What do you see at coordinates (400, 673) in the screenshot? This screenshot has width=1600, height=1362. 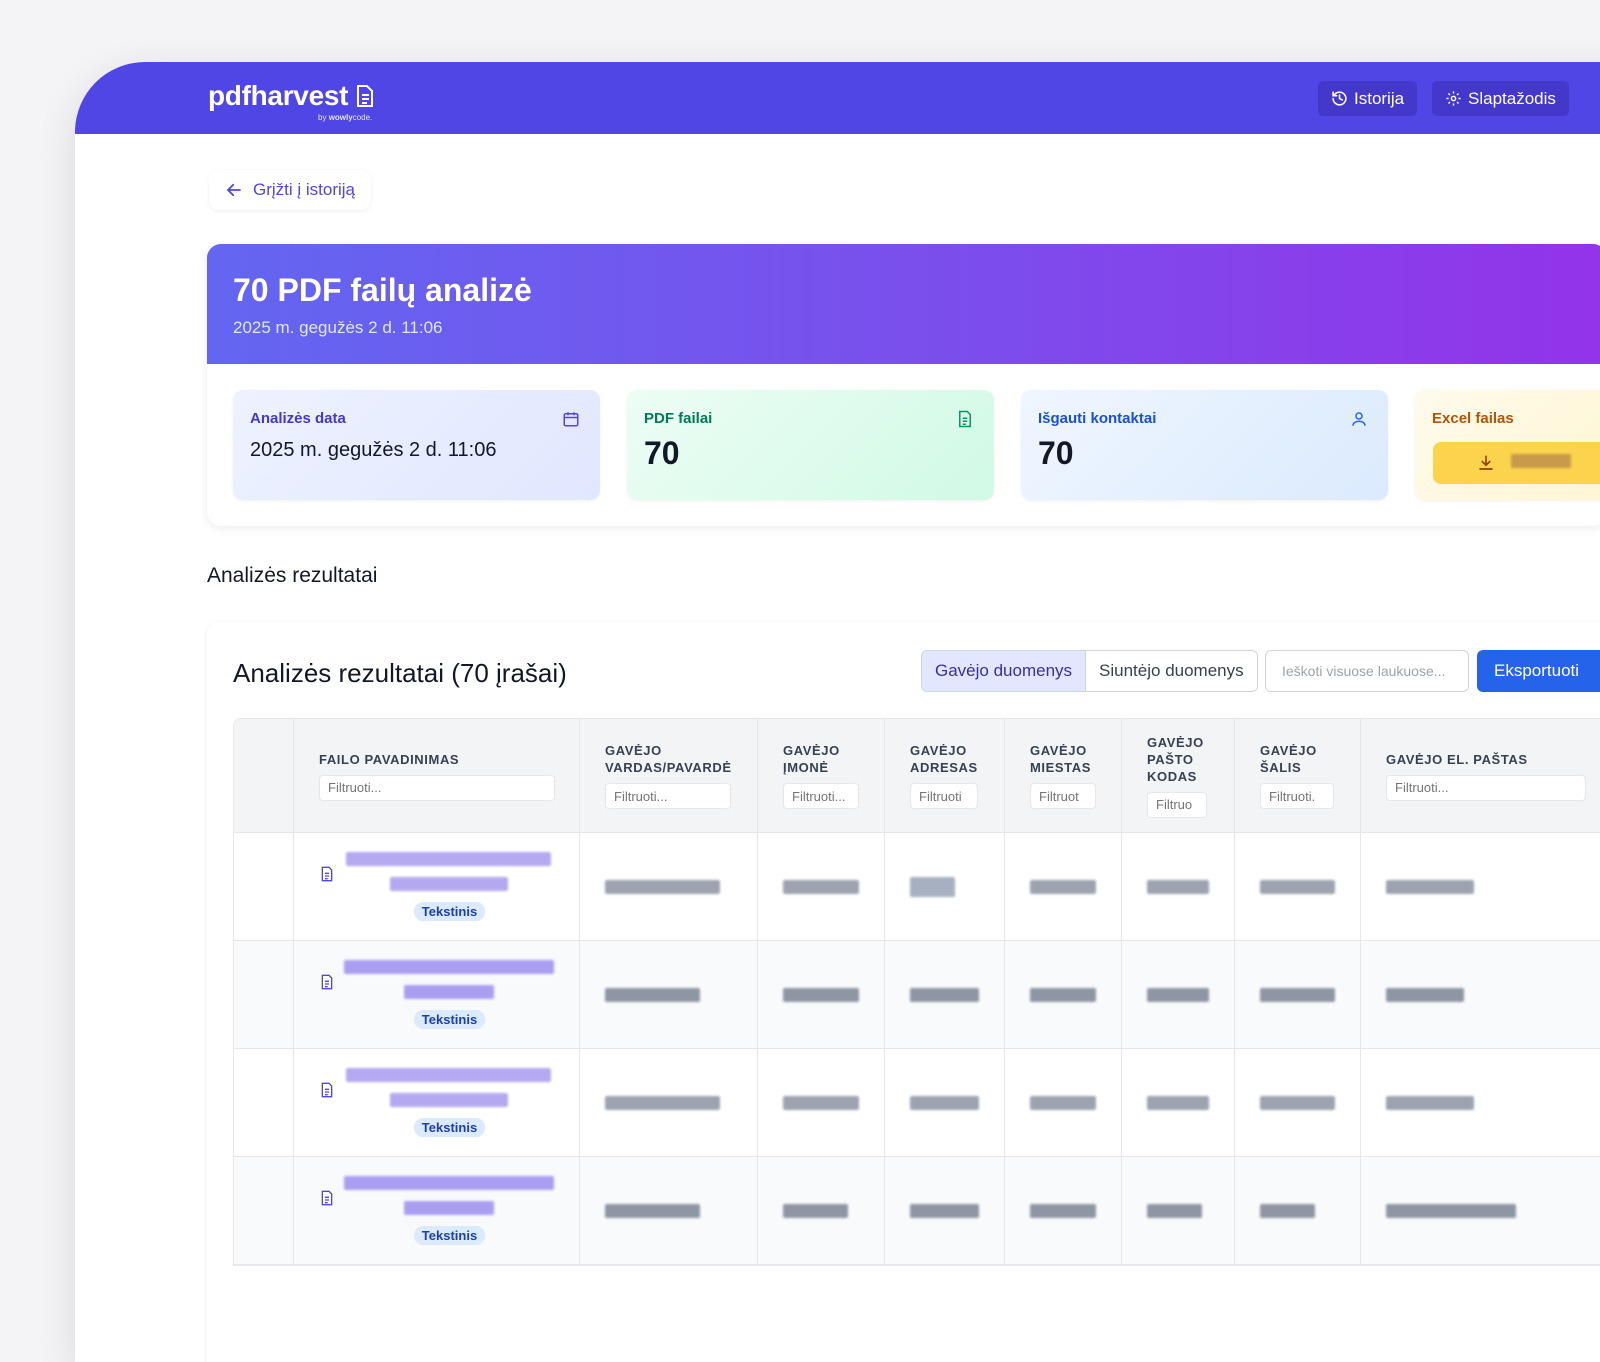 I see `results-title: Analizės rezultatai (70 įrašai)` at bounding box center [400, 673].